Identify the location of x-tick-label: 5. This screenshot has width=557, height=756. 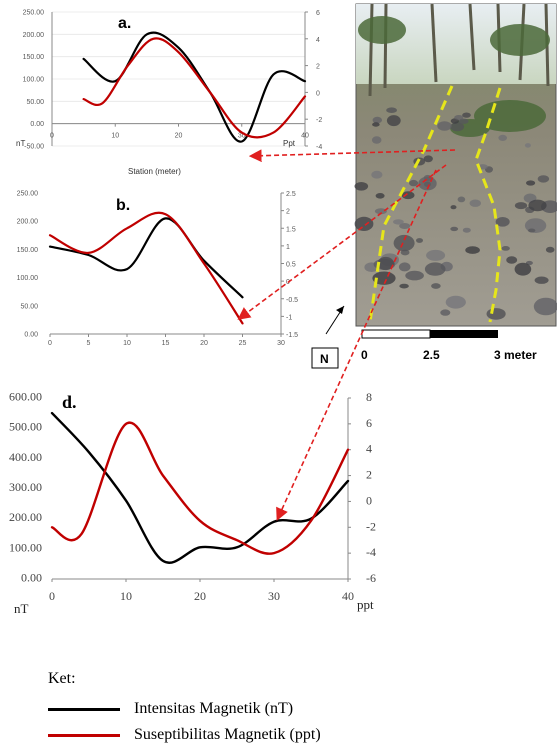
(89, 343).